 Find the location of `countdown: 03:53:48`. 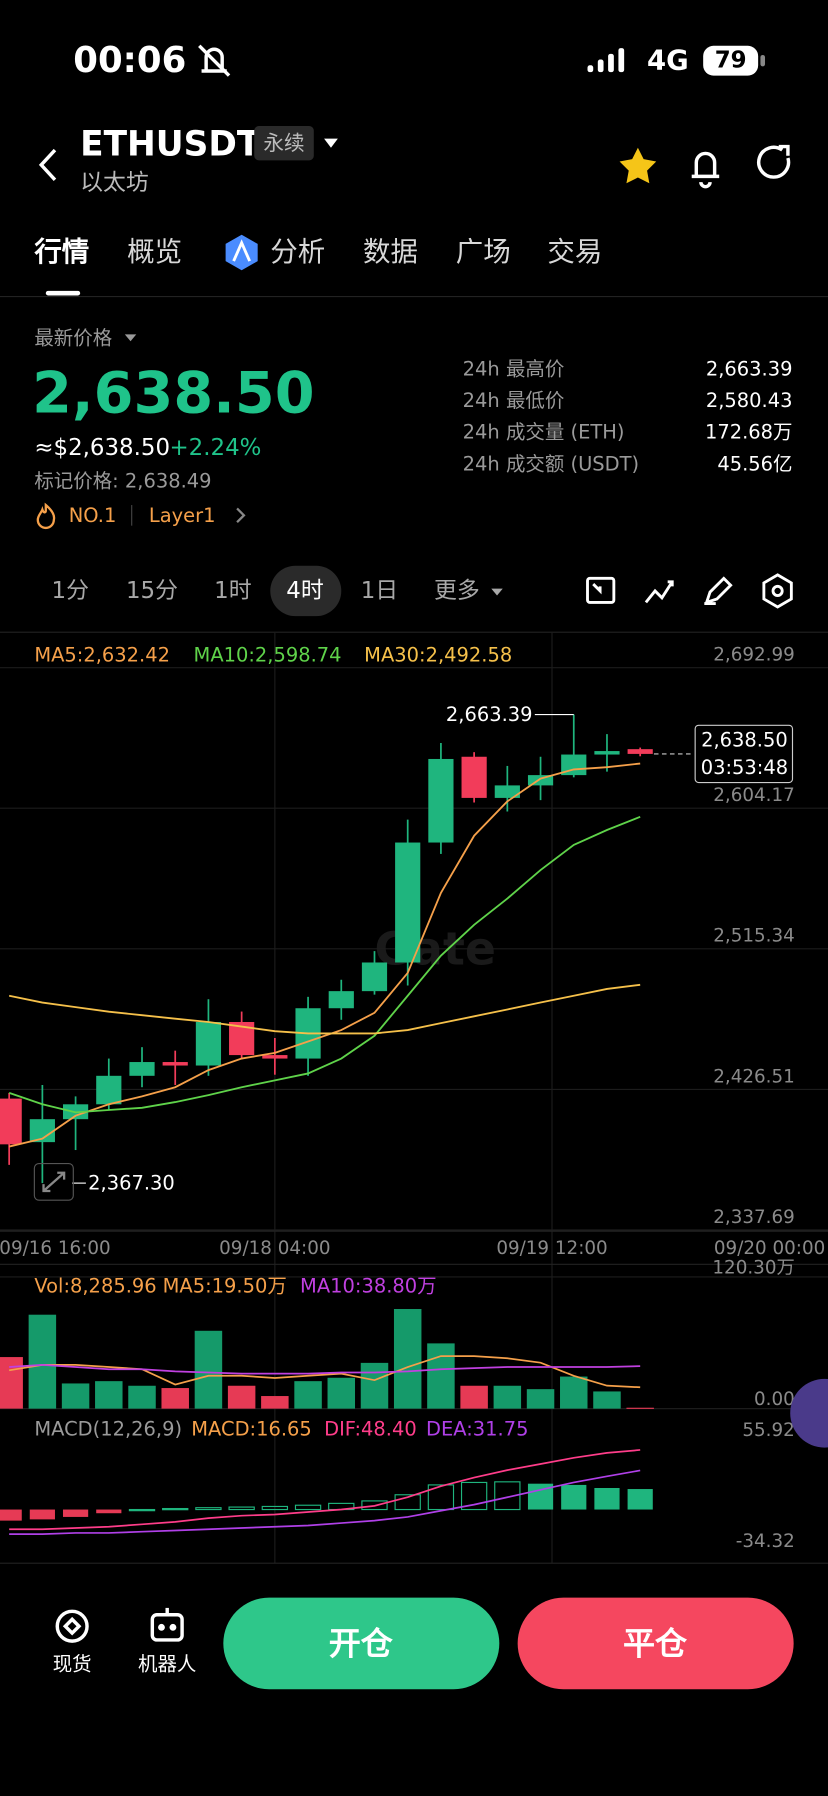

countdown: 03:53:48 is located at coordinates (744, 767).